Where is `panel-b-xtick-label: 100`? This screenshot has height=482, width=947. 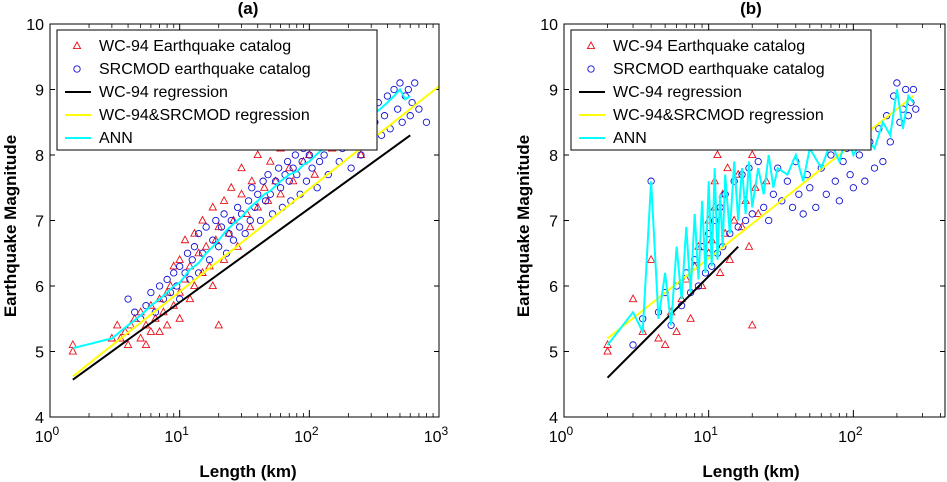
panel-b-xtick-label: 100 is located at coordinates (561, 435).